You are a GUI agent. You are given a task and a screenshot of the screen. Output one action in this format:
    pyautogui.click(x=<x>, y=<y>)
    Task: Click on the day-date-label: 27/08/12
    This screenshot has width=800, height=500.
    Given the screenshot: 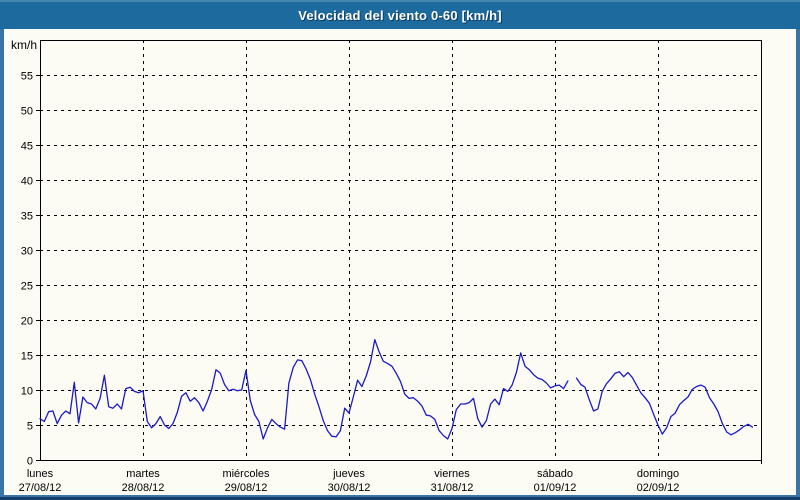 What is the action you would take?
    pyautogui.click(x=40, y=488)
    